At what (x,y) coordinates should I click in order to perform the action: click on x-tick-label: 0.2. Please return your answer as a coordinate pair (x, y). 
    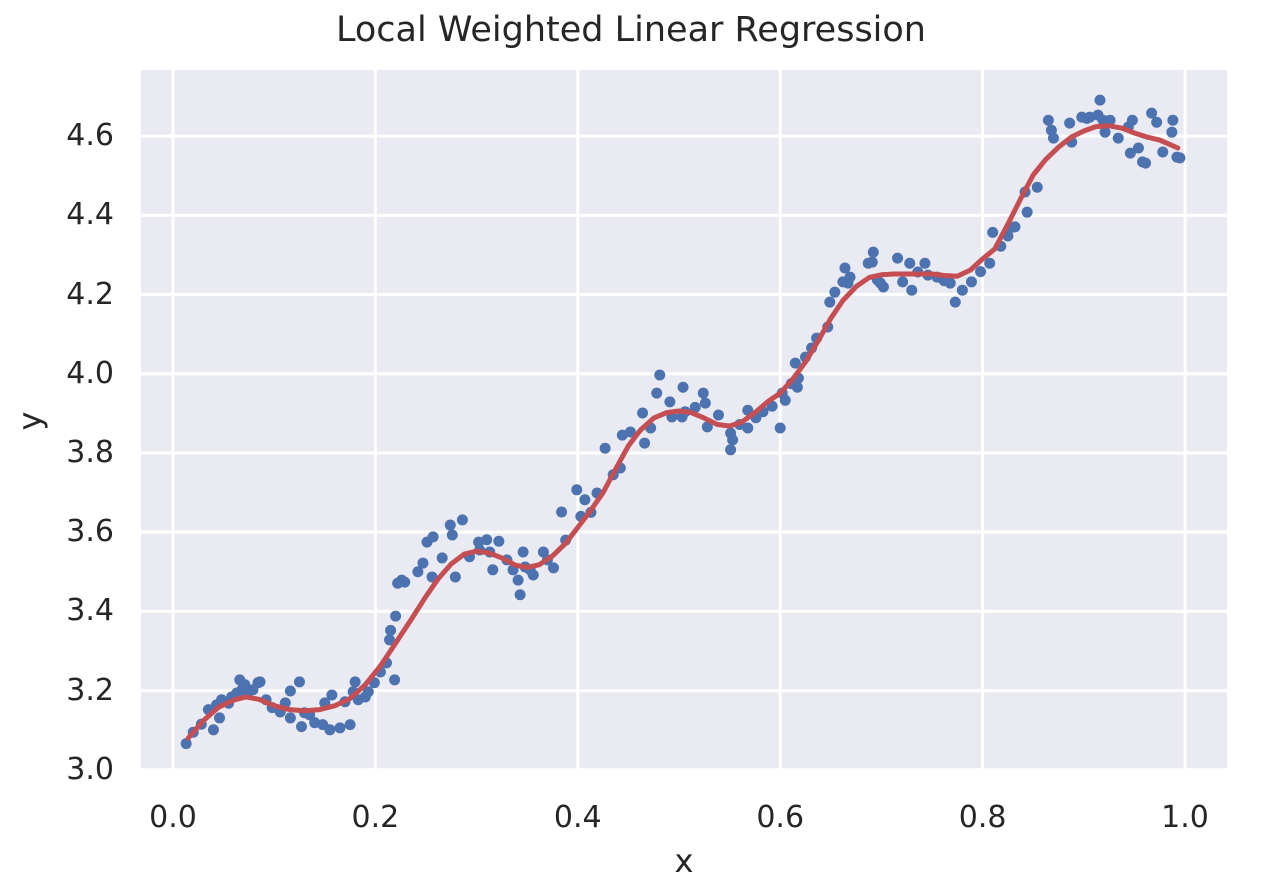
    Looking at the image, I should click on (375, 817).